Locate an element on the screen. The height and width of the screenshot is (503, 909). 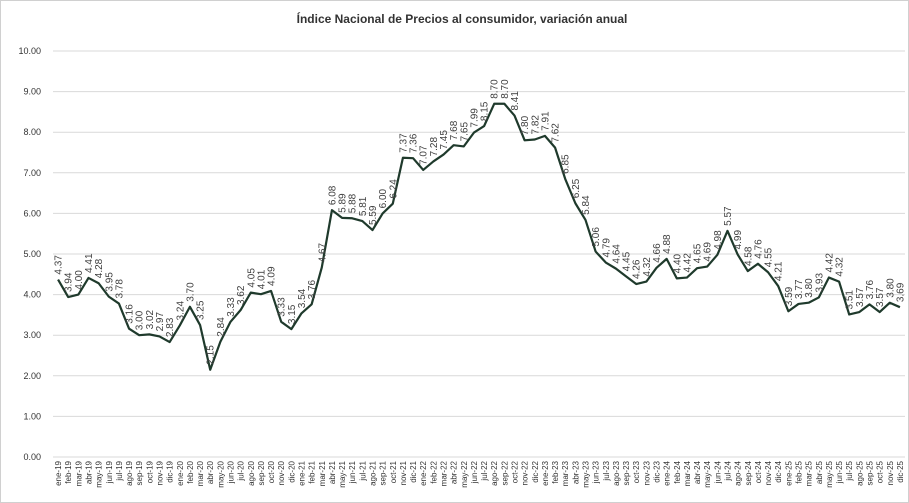
x-tick-label: jul-25 is located at coordinates (849, 470).